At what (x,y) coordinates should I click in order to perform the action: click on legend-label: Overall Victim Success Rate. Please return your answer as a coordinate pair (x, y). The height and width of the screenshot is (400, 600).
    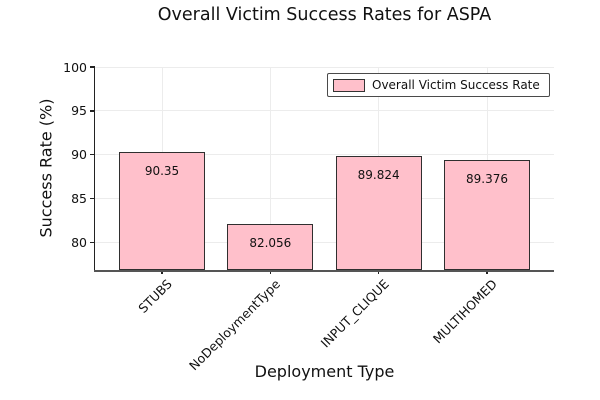
    Looking at the image, I should click on (456, 85).